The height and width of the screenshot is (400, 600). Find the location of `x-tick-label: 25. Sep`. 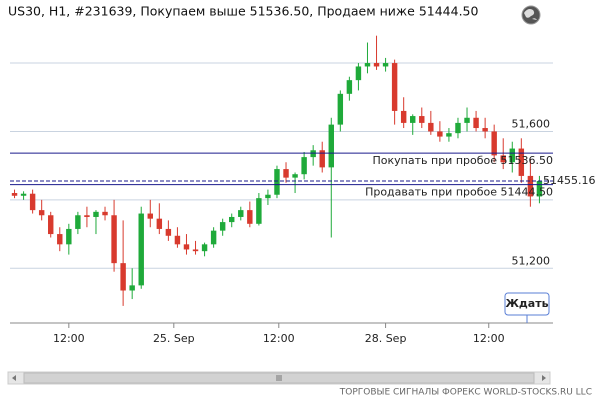

x-tick-label: 25. Sep is located at coordinates (174, 338).